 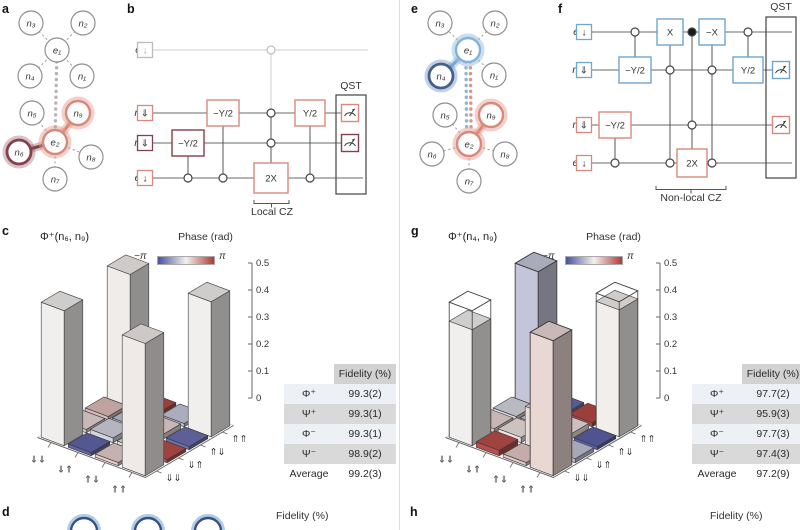 I want to click on z-axis-tick-label: 0.4, so click(x=262, y=290).